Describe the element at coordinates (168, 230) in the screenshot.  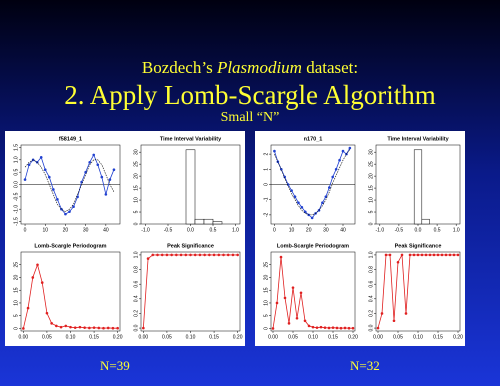
I see `x-tick-label: -0.5` at that location.